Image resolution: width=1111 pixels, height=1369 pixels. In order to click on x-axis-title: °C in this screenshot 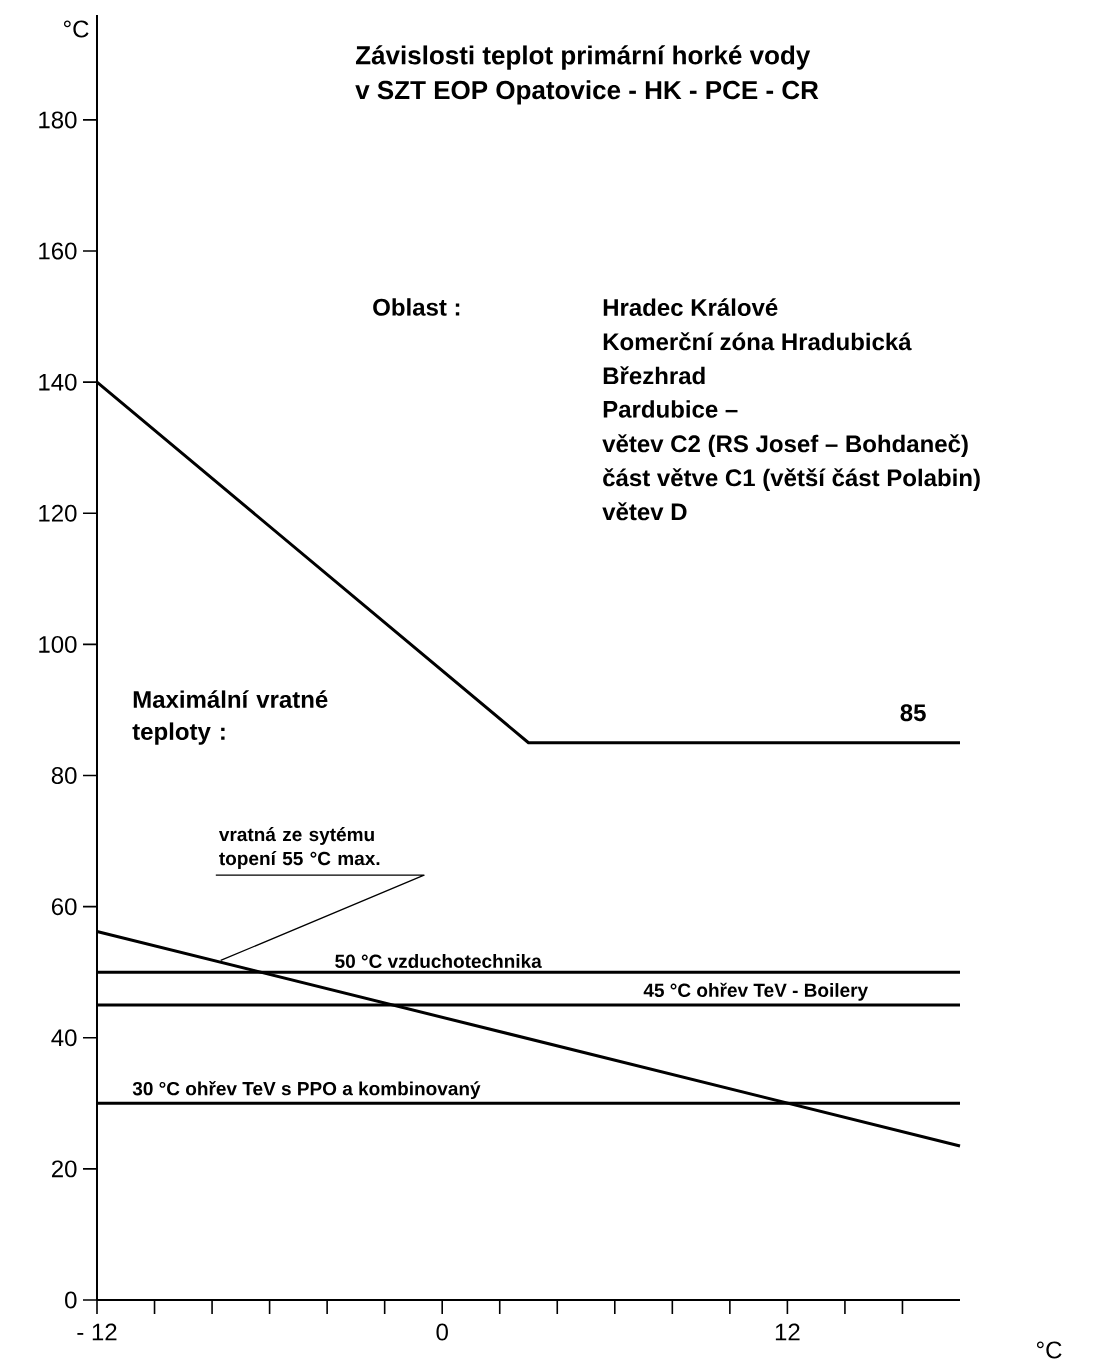, I will do `click(1049, 1350)`.